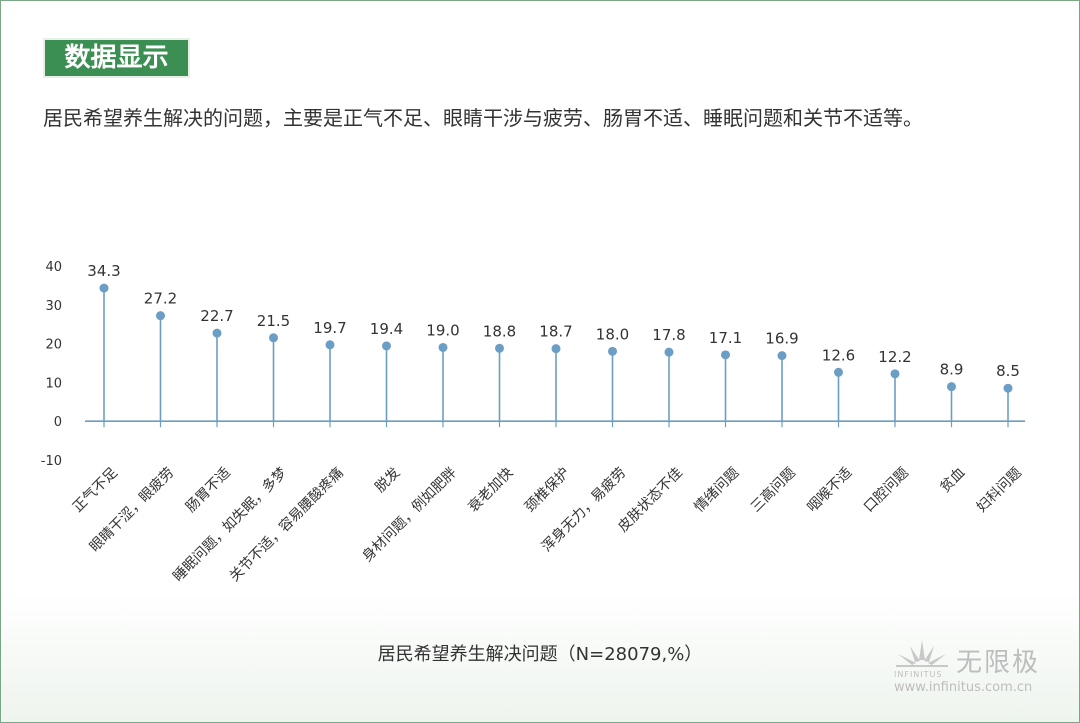 This screenshot has width=1080, height=723. What do you see at coordinates (51, 461) in the screenshot?
I see `y-tick-label: -10` at bounding box center [51, 461].